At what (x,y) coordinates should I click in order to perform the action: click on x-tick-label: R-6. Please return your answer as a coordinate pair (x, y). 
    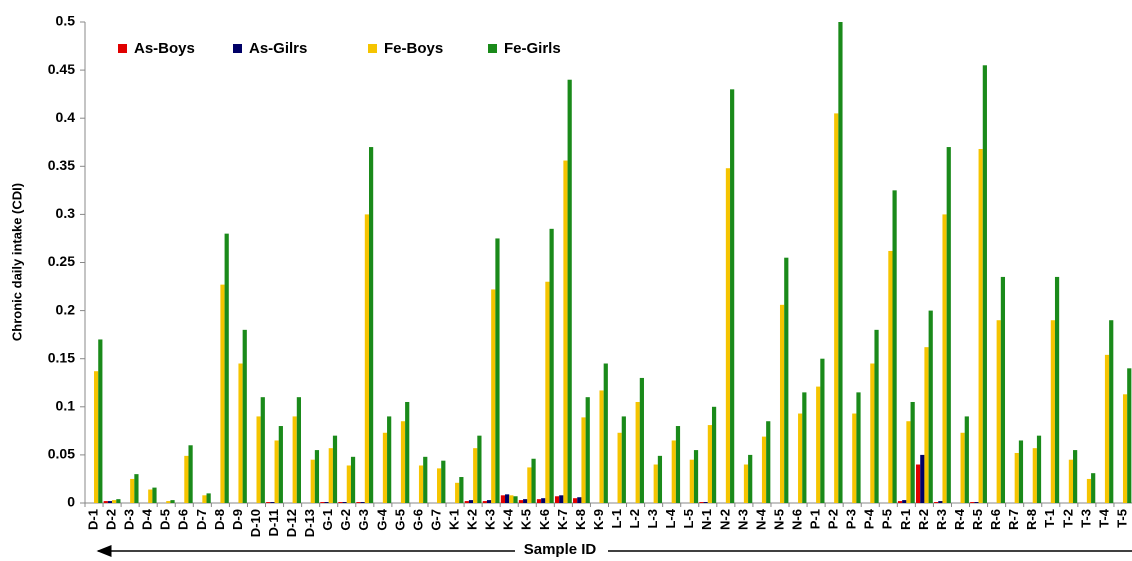
    Looking at the image, I should click on (995, 519).